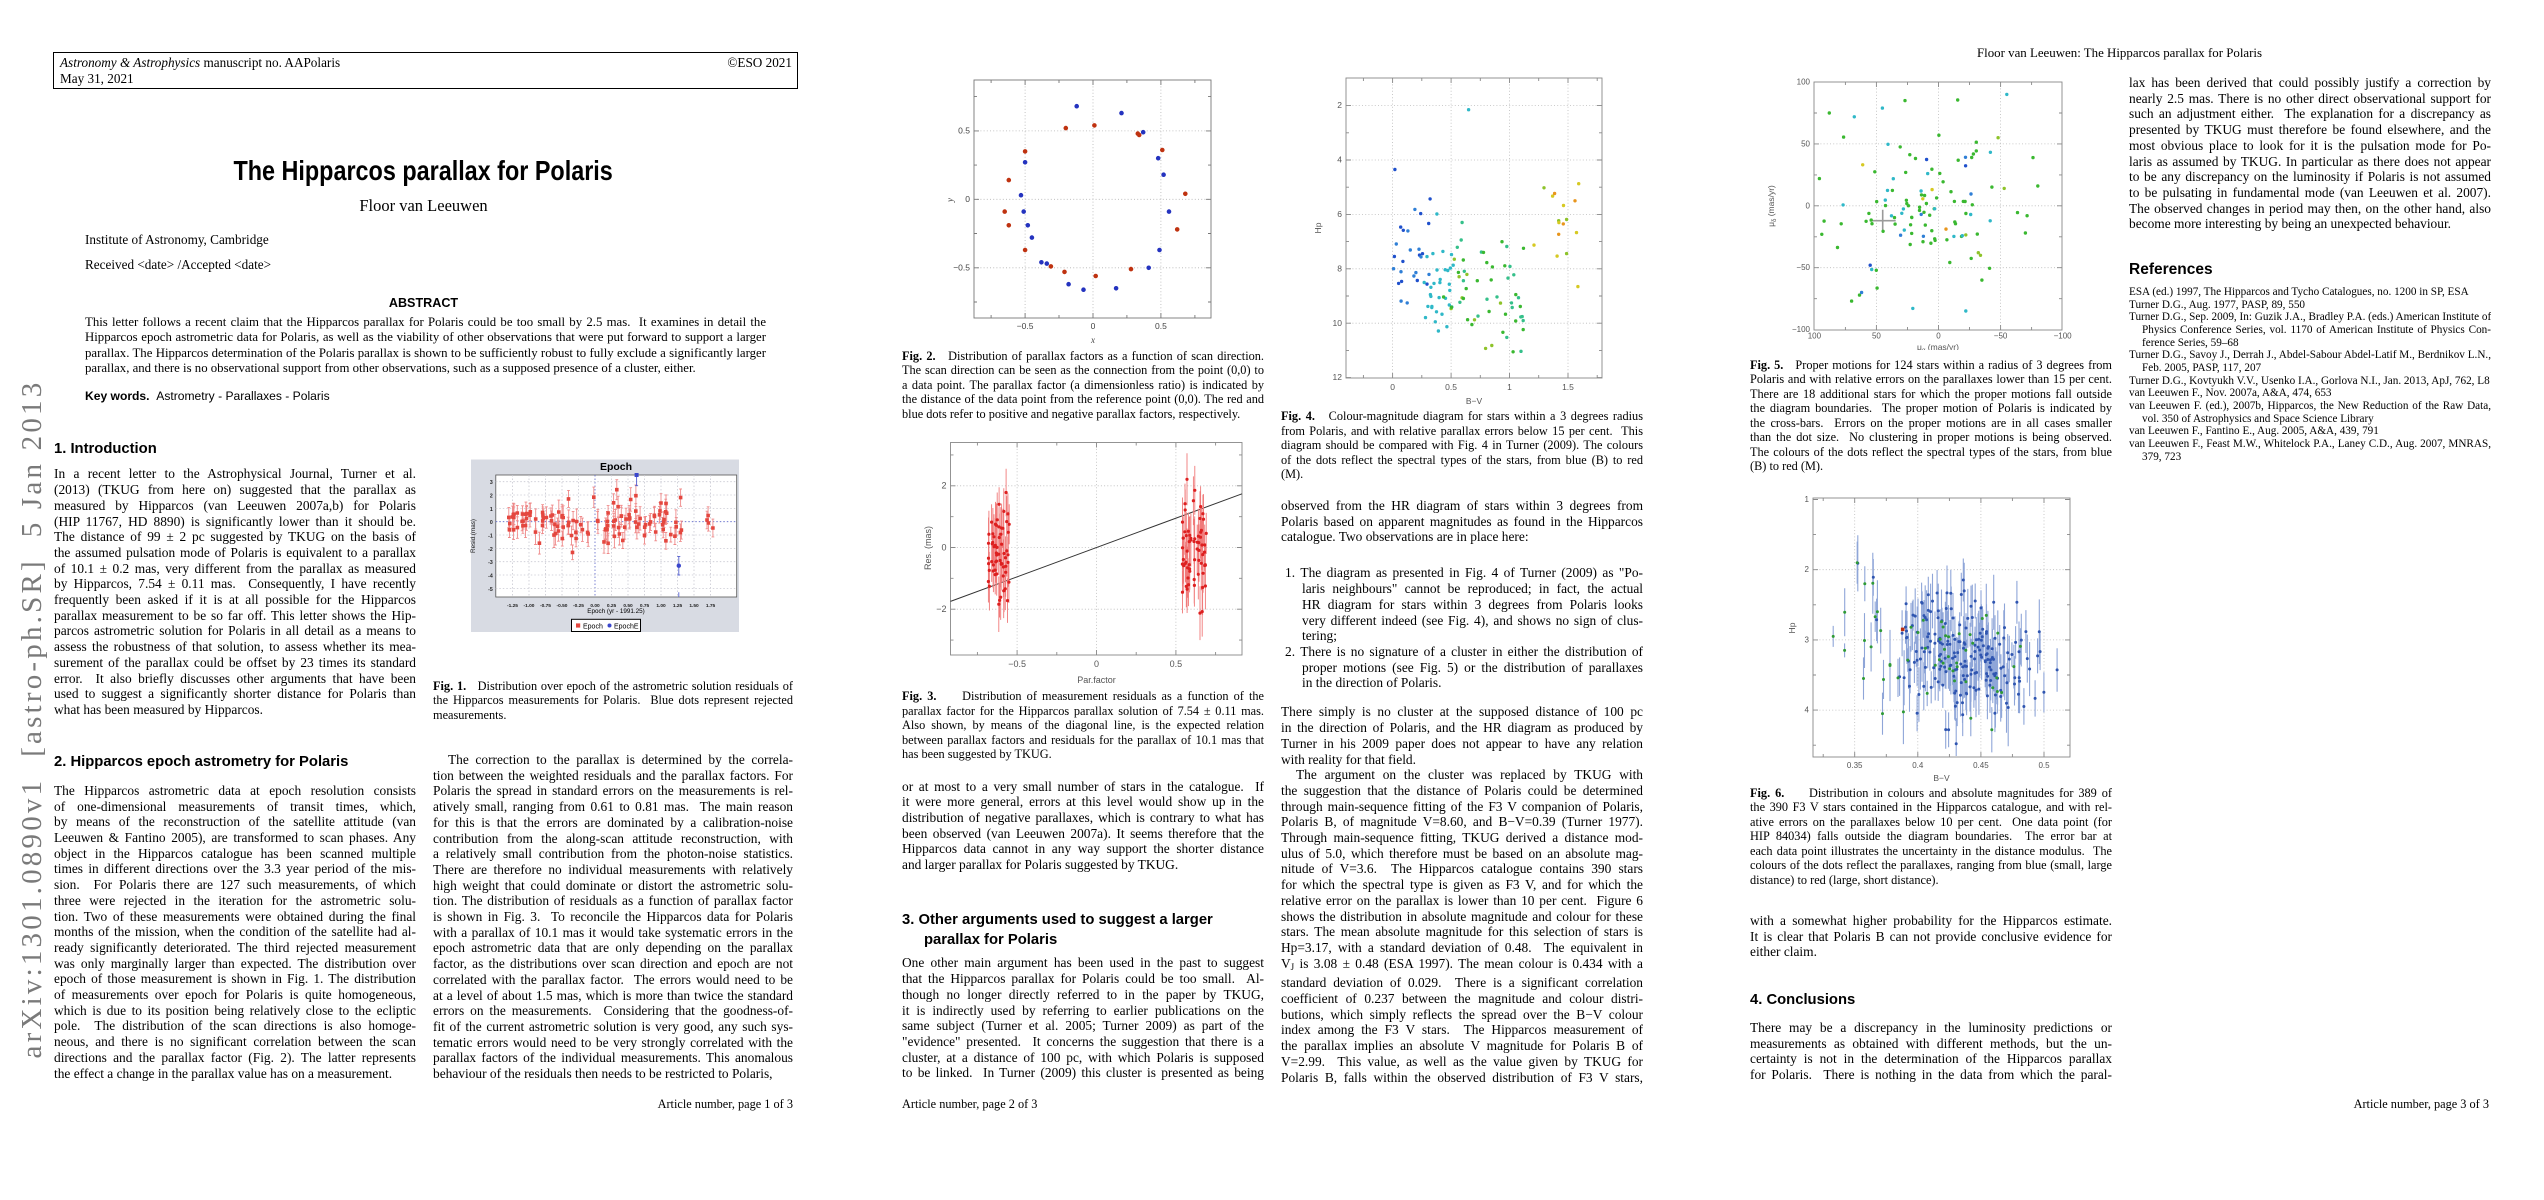  Describe the element at coordinates (1338, 323) in the screenshot. I see `svg-text: 10` at that location.